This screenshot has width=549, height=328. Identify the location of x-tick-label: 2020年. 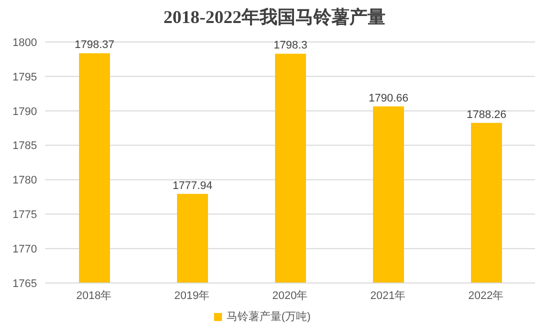
(290, 296).